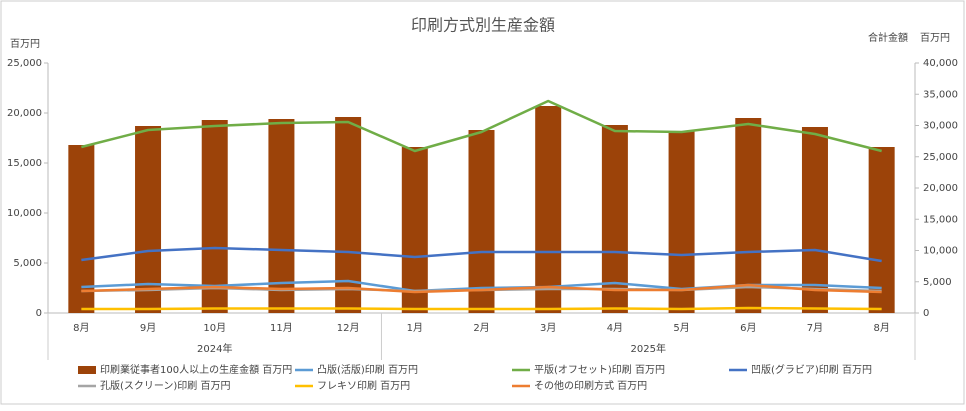 Image resolution: width=966 pixels, height=411 pixels. I want to click on x-tick-label: 9月, so click(148, 328).